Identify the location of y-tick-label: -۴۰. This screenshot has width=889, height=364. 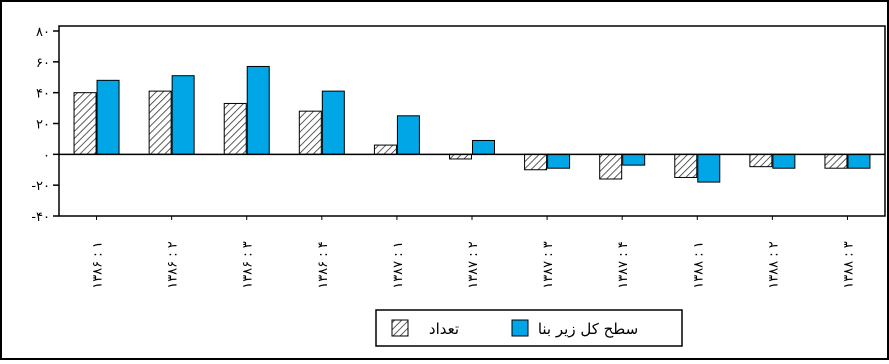
(40, 217).